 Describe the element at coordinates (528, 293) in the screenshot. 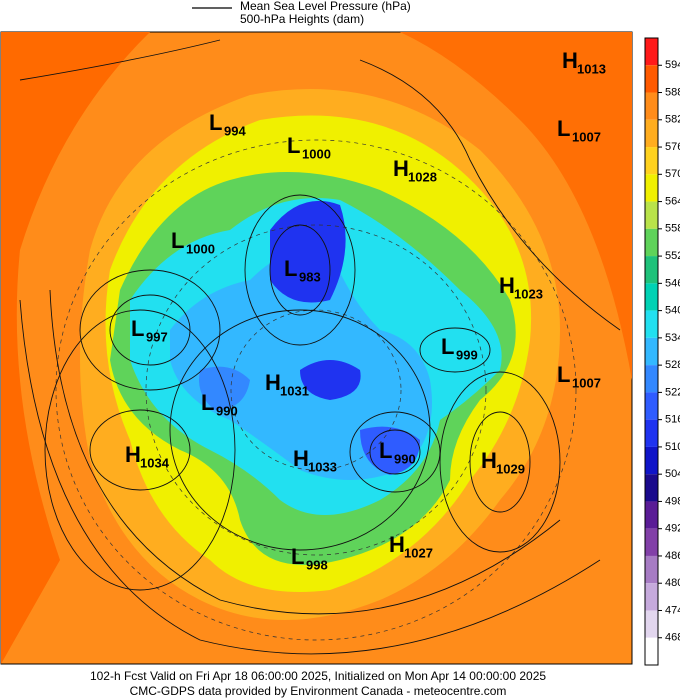

I see `center-pressure: 1023` at that location.